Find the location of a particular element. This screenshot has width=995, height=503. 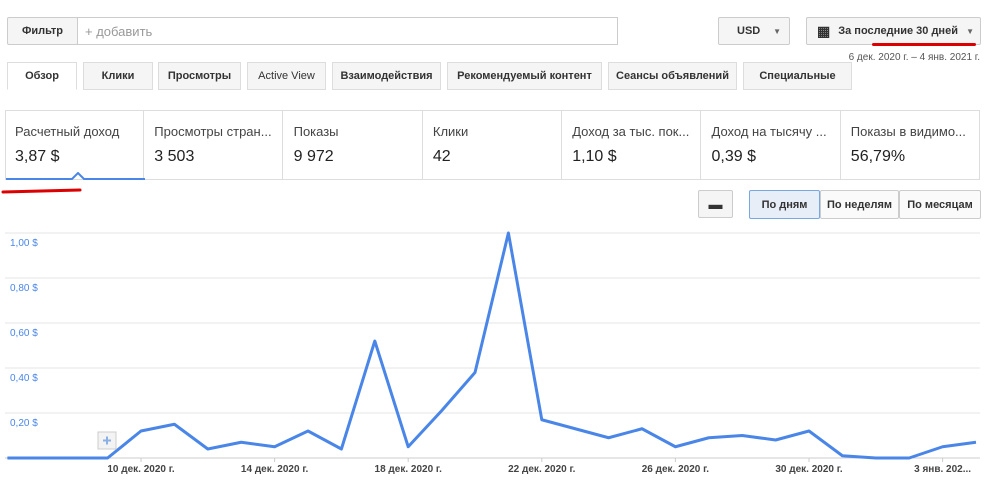

y-tick-label: 0,20 $ is located at coordinates (24, 423).